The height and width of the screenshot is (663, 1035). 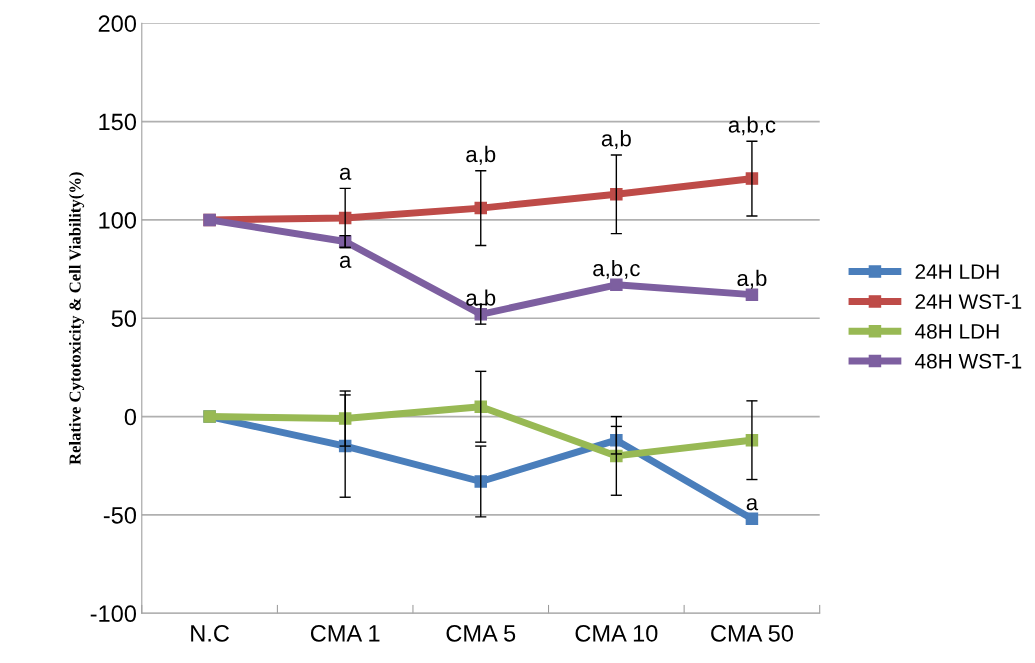 What do you see at coordinates (957, 331) in the screenshot?
I see `legend-label: 48H LDH` at bounding box center [957, 331].